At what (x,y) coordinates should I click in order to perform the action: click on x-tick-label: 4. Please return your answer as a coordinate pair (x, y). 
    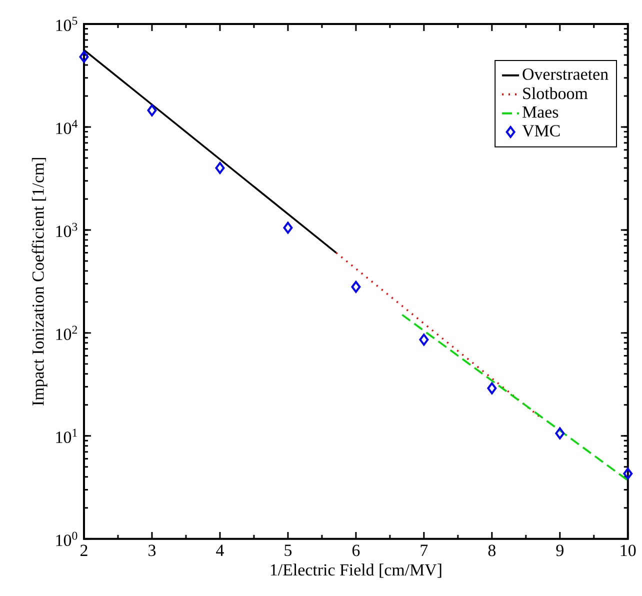
    Looking at the image, I should click on (220, 550).